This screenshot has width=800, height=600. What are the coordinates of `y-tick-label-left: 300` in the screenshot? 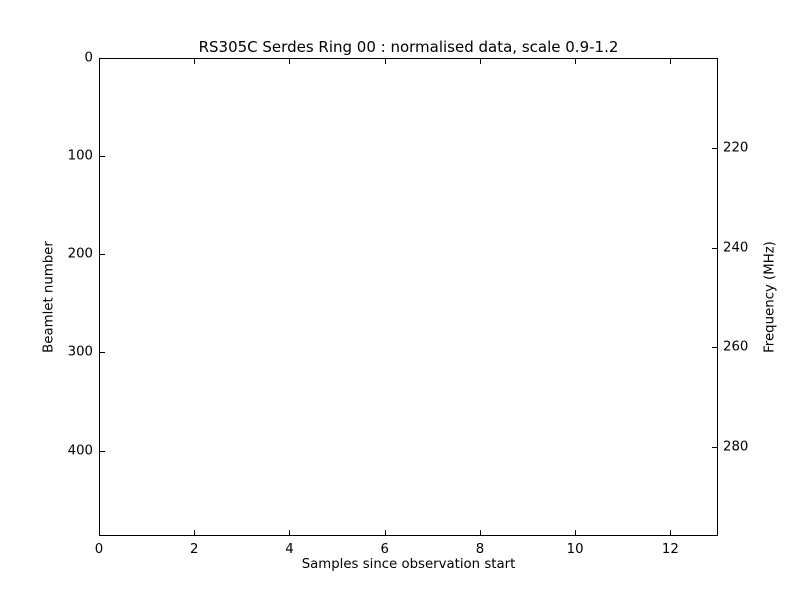 It's located at (80, 352).